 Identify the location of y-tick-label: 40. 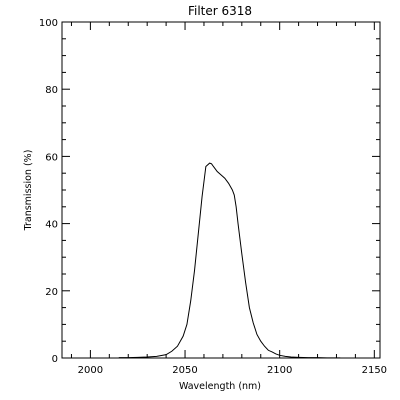
(51, 225).